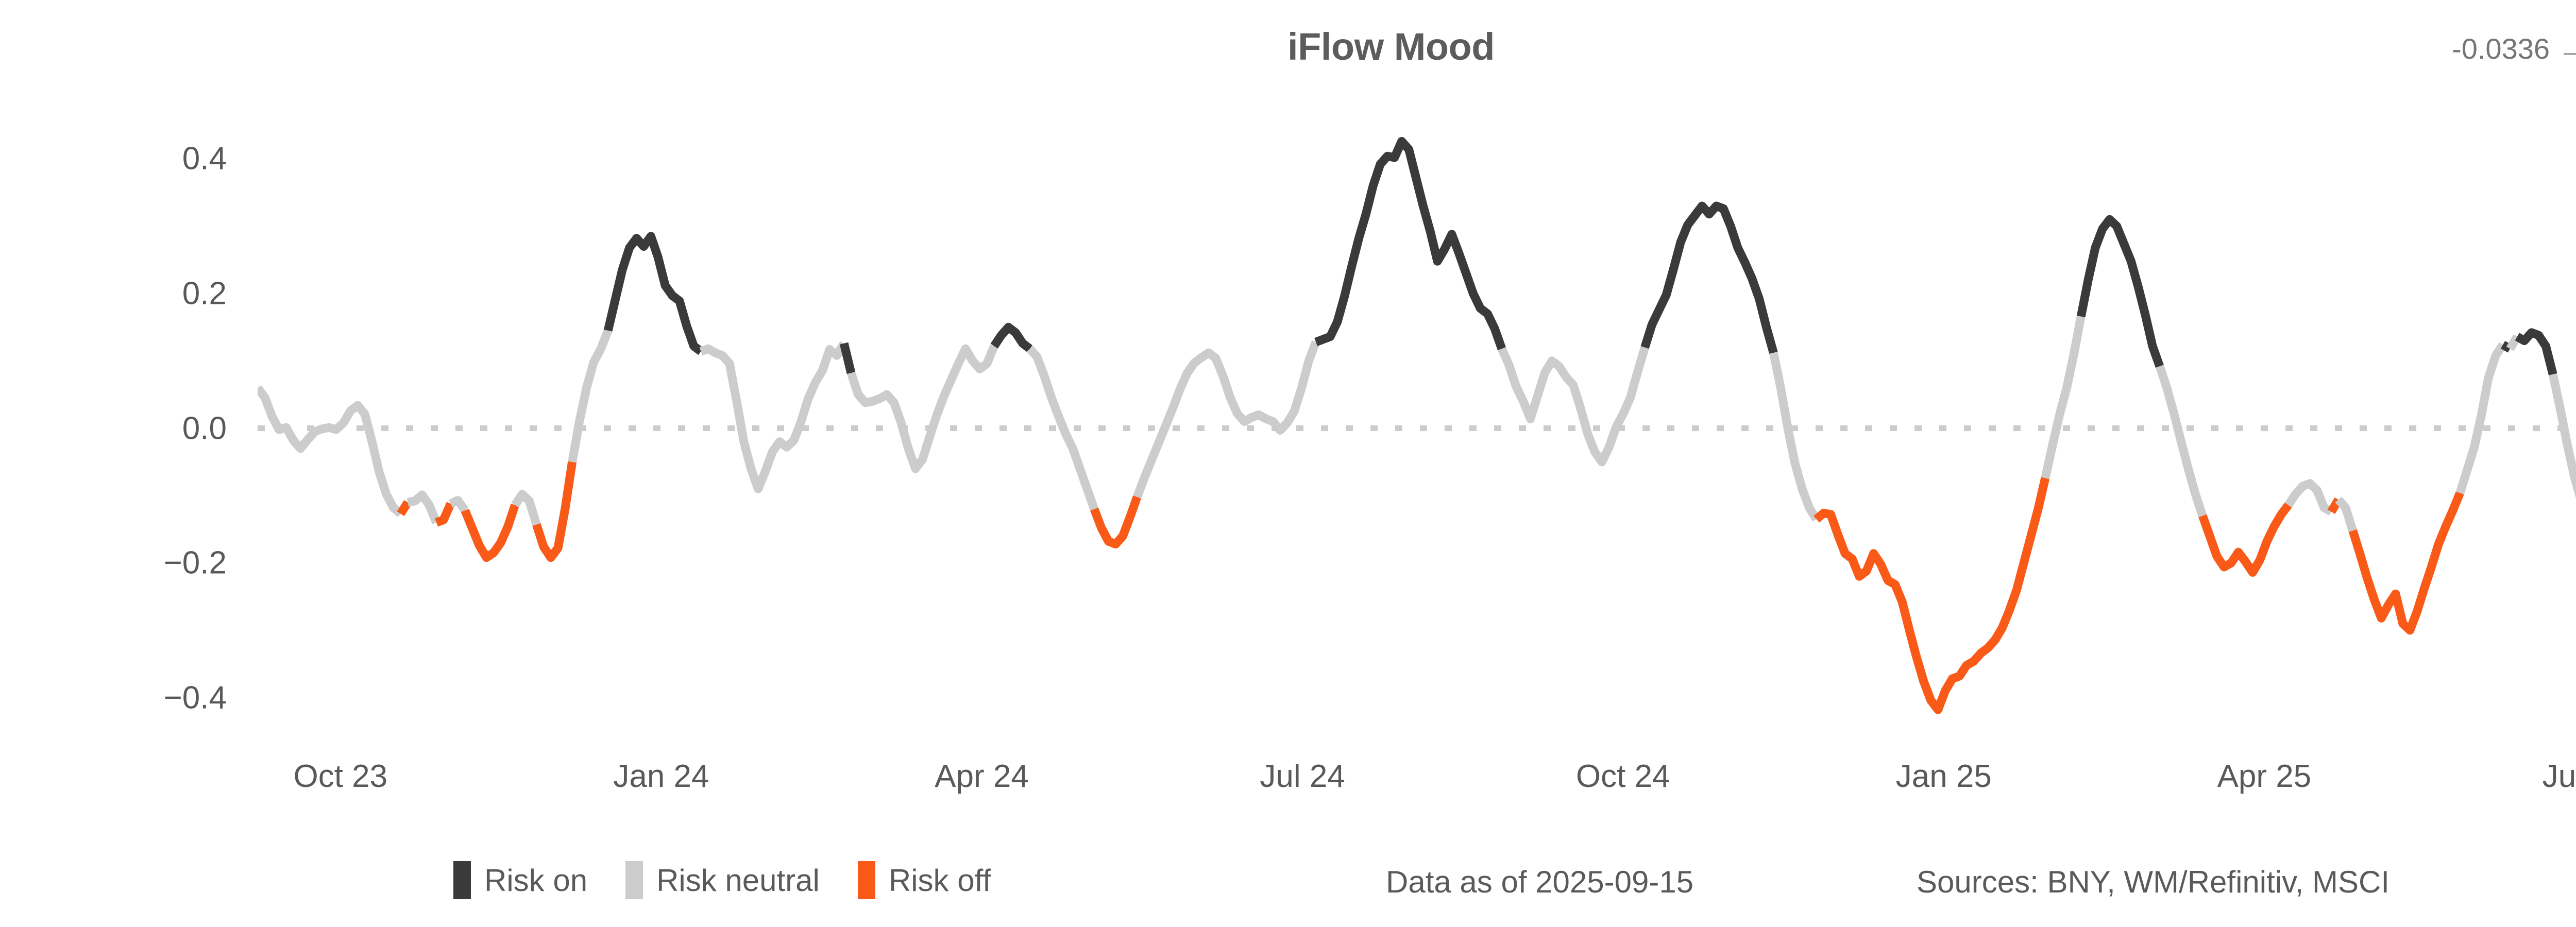 Image resolution: width=2576 pixels, height=927 pixels. What do you see at coordinates (634, 880) in the screenshot?
I see `legend-swatch-risk-neutral-icon` at bounding box center [634, 880].